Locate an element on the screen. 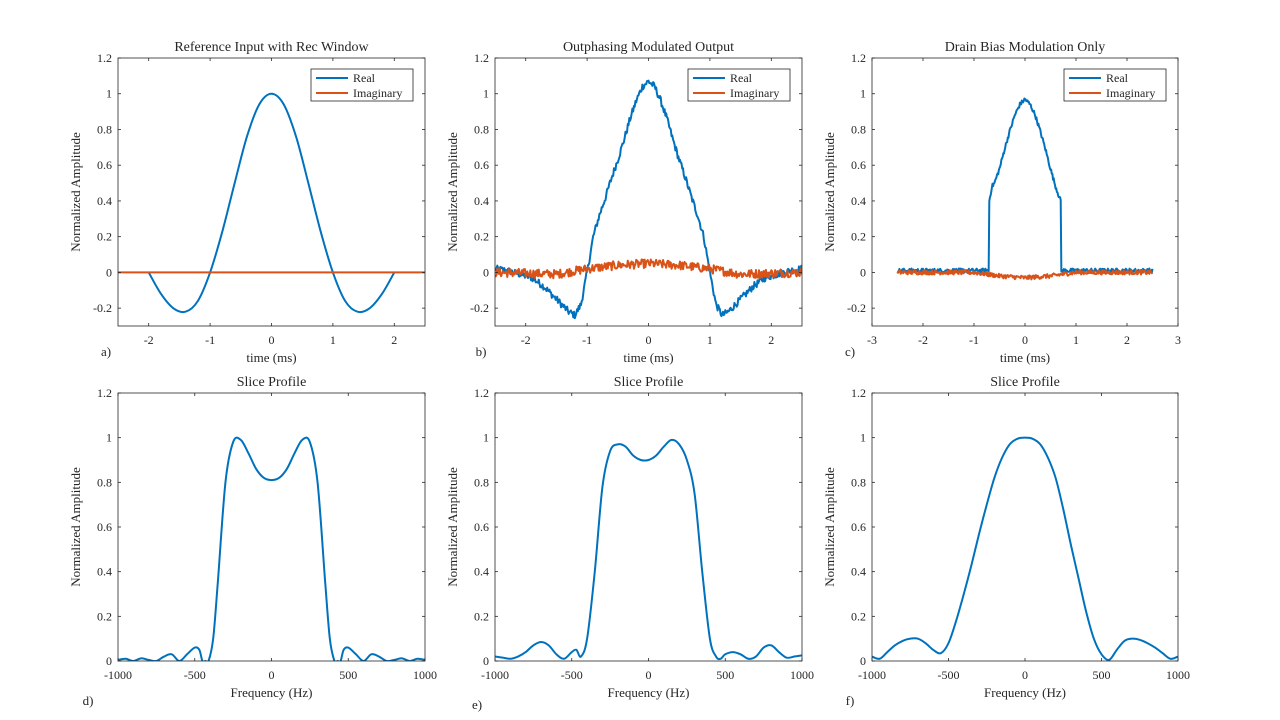 The height and width of the screenshot is (720, 1280). x-tick-label: -3 is located at coordinates (872, 340).